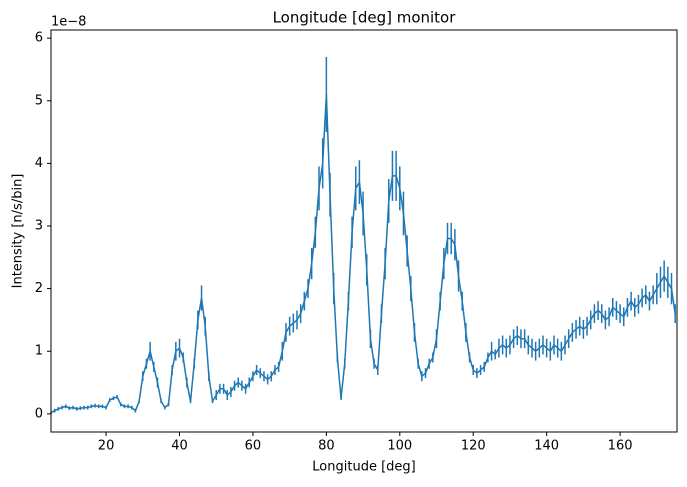 Image resolution: width=687 pixels, height=487 pixels. I want to click on y-tick-label: 3, so click(39, 225).